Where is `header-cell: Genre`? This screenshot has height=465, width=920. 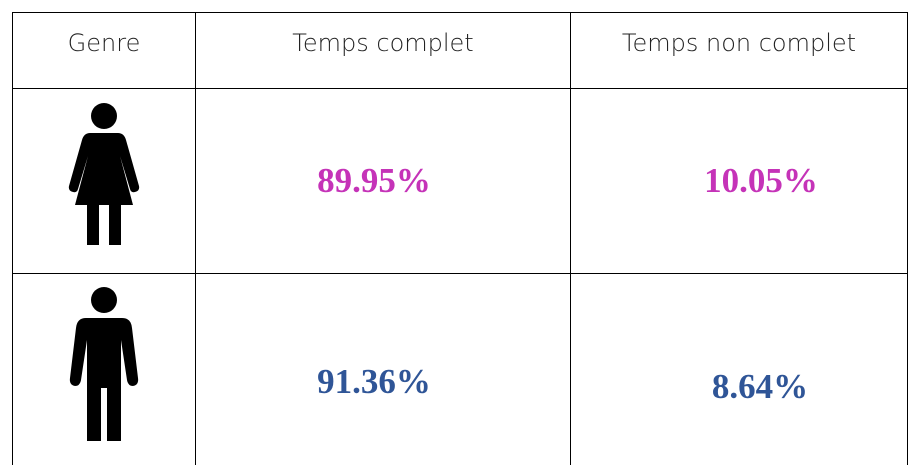 header-cell: Genre is located at coordinates (104, 43).